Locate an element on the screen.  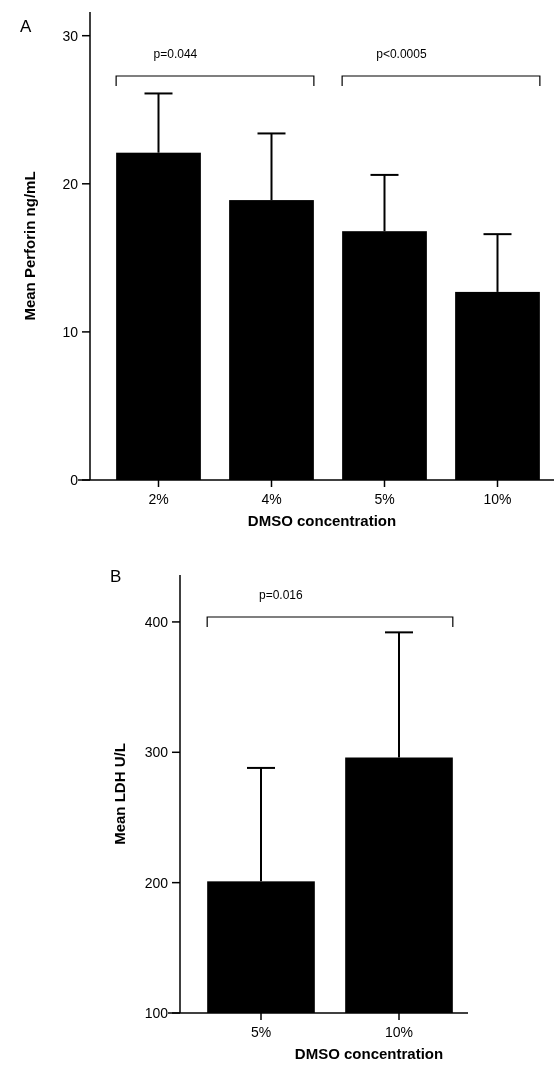
y-tick-label: 30 is located at coordinates (70, 35).